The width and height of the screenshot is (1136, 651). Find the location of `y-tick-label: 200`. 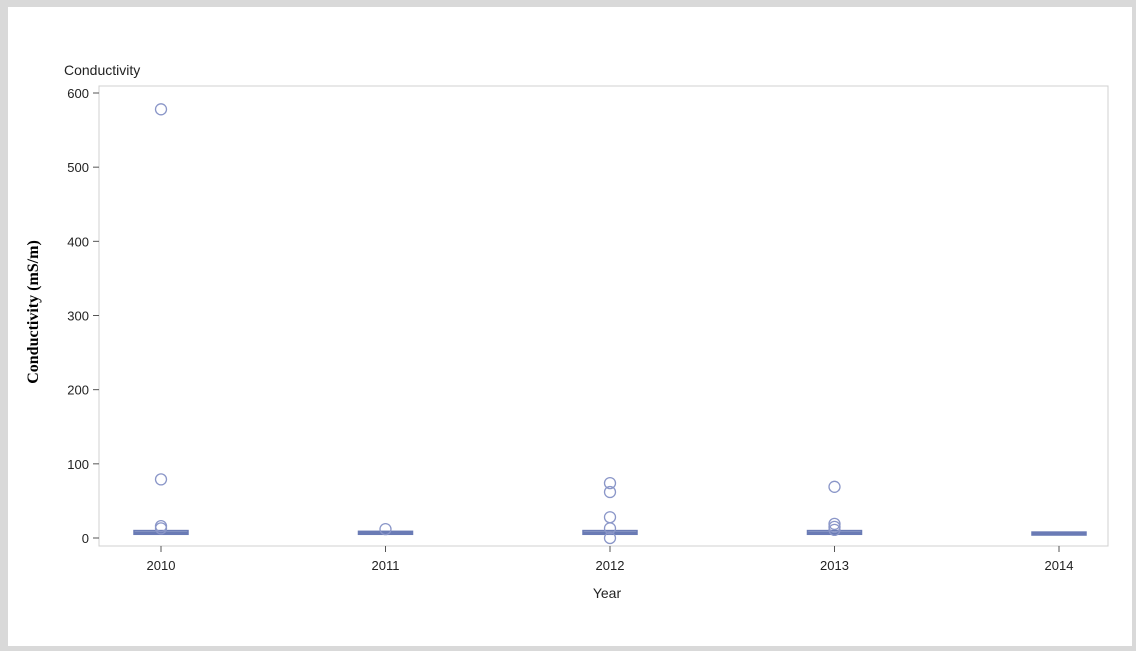

y-tick-label: 200 is located at coordinates (78, 390).